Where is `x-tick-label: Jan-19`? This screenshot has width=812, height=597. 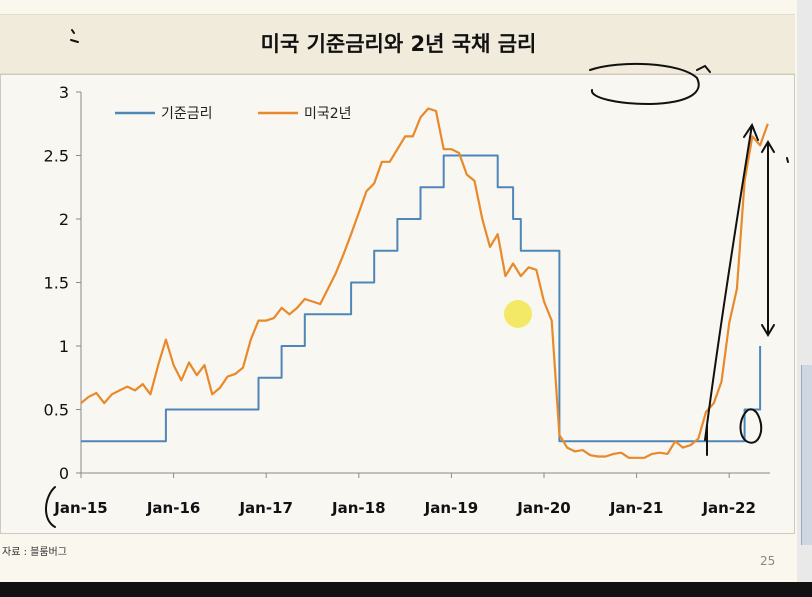
x-tick-label: Jan-19 is located at coordinates (451, 508).